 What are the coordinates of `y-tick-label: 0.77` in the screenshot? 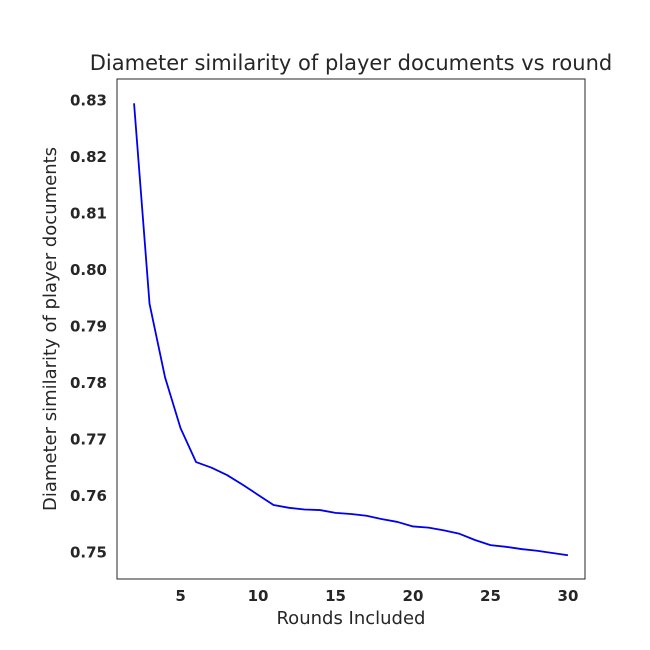 It's located at (88, 439).